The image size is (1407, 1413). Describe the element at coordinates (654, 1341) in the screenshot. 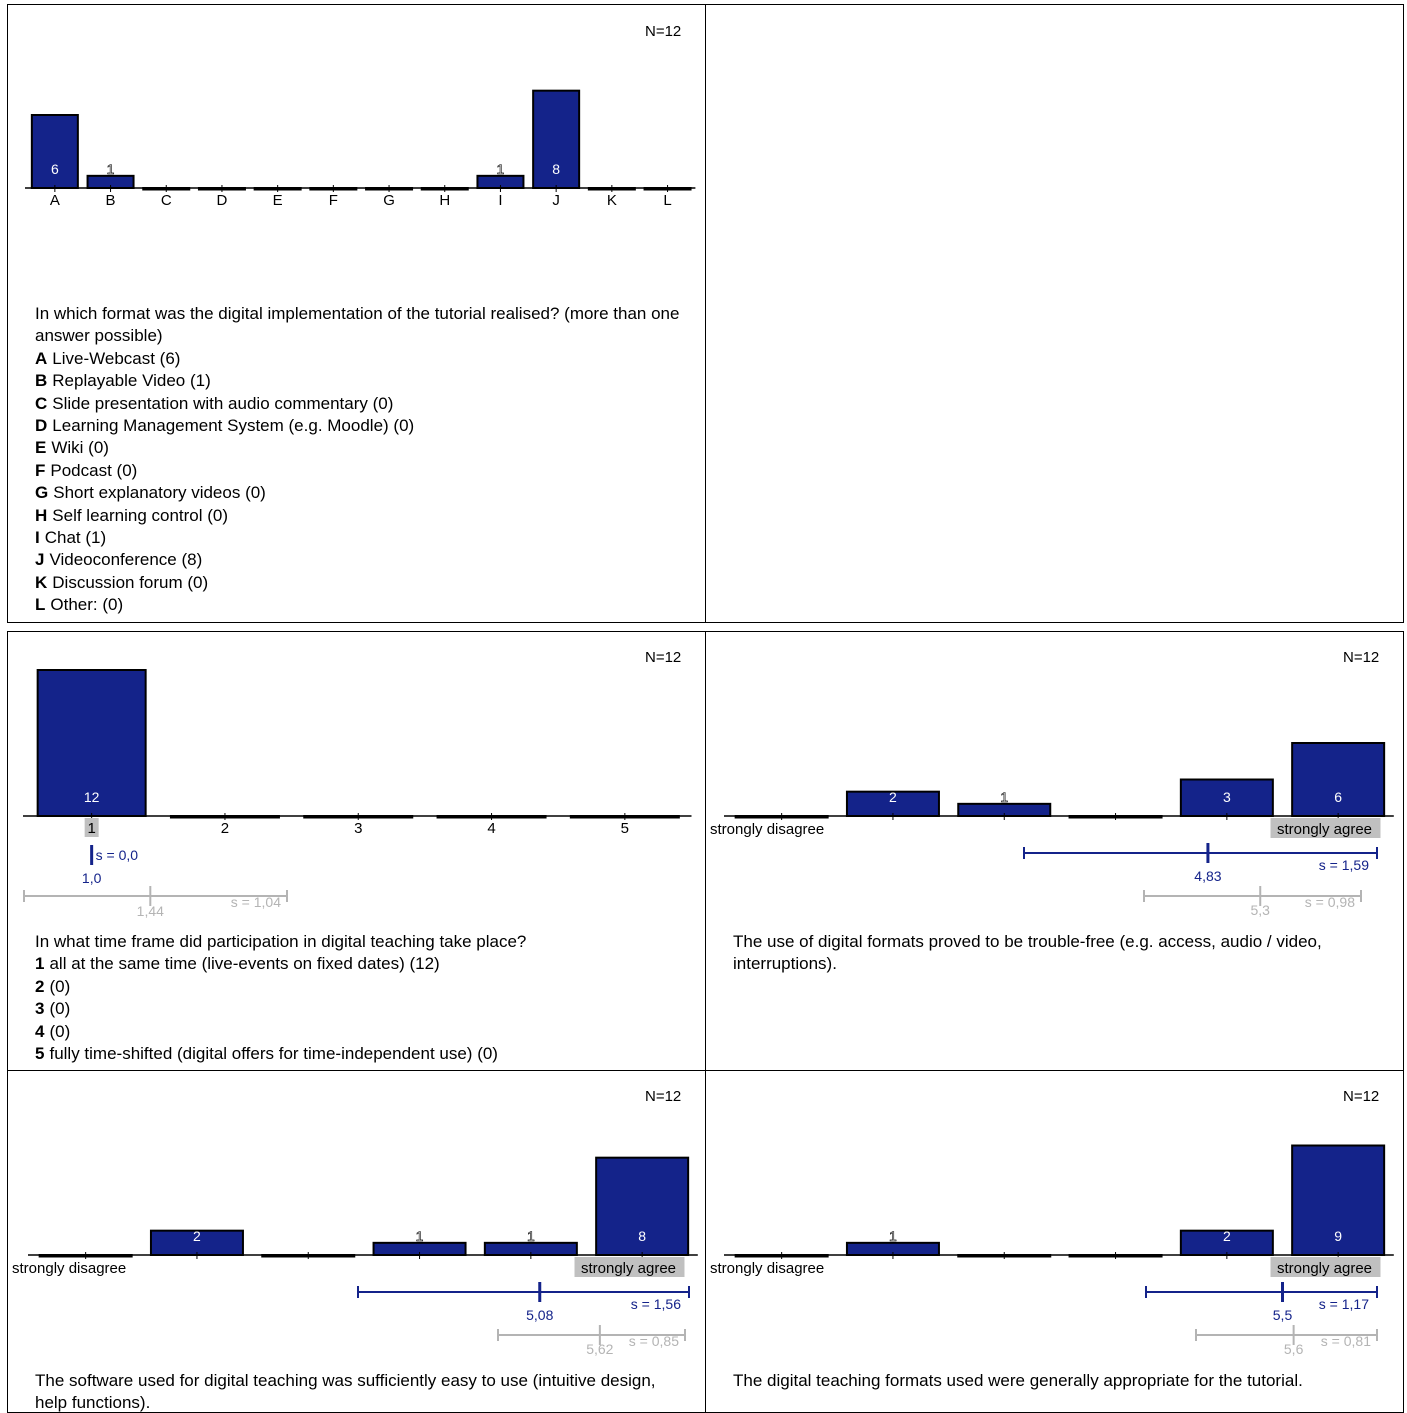

I see `compare-std-label: s = 0,85` at that location.